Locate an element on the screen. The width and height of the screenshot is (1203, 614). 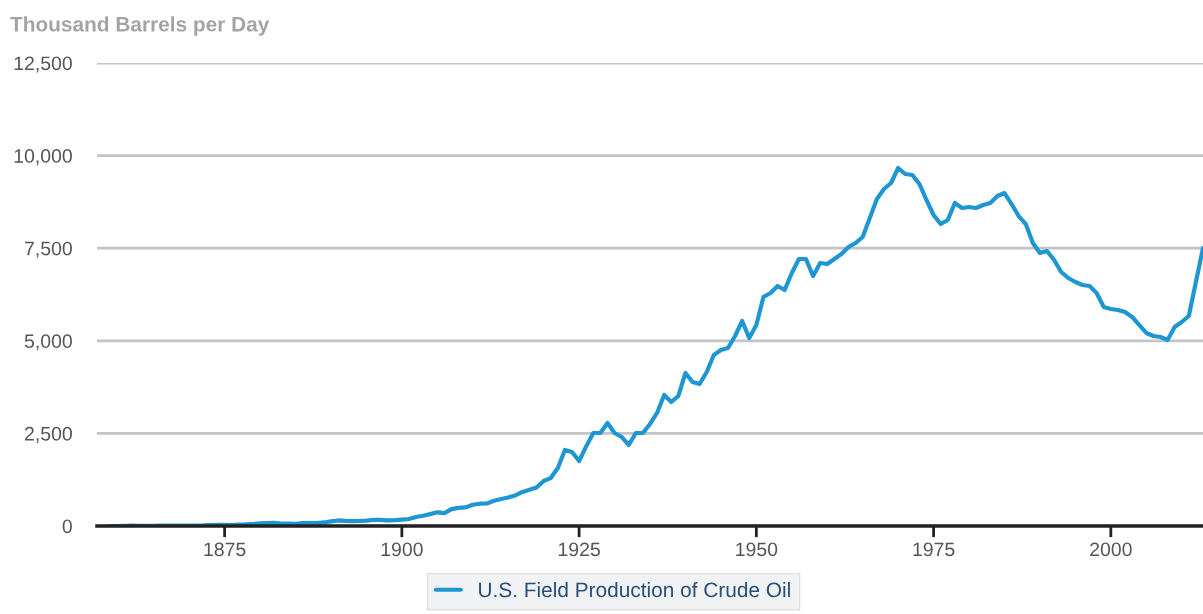
y-tick-label: 7,500 is located at coordinates (48, 249).